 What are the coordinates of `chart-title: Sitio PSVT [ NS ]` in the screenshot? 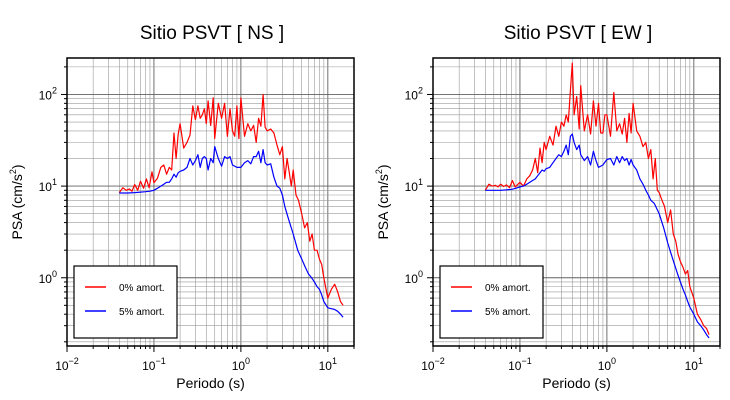 It's located at (212, 33).